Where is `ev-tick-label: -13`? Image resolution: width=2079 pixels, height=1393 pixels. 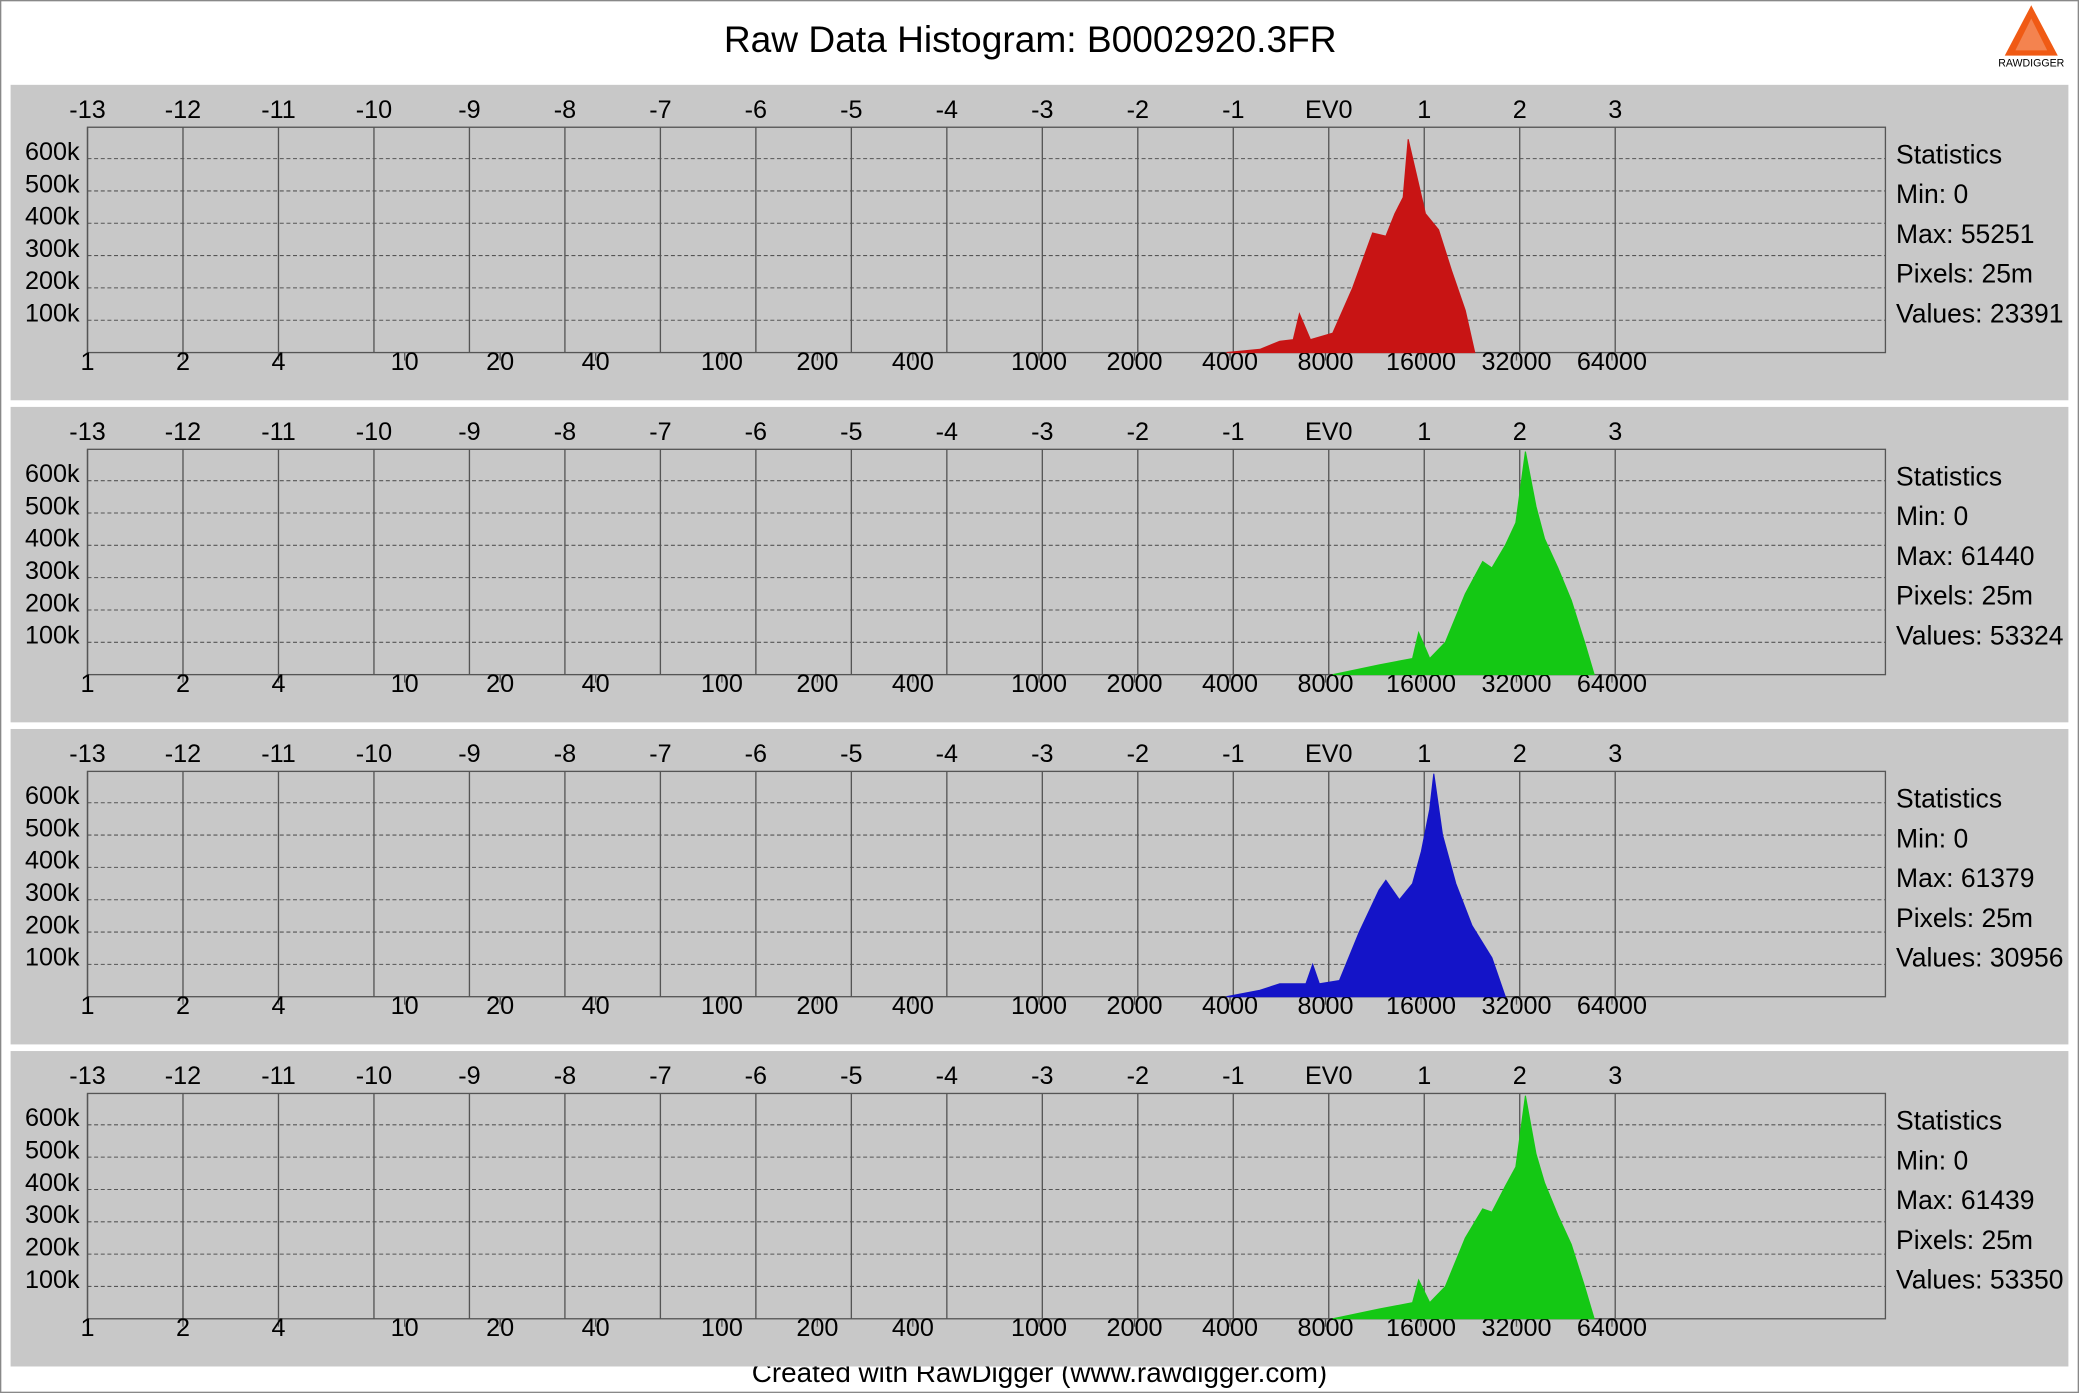
ev-tick-label: -13 is located at coordinates (87, 754).